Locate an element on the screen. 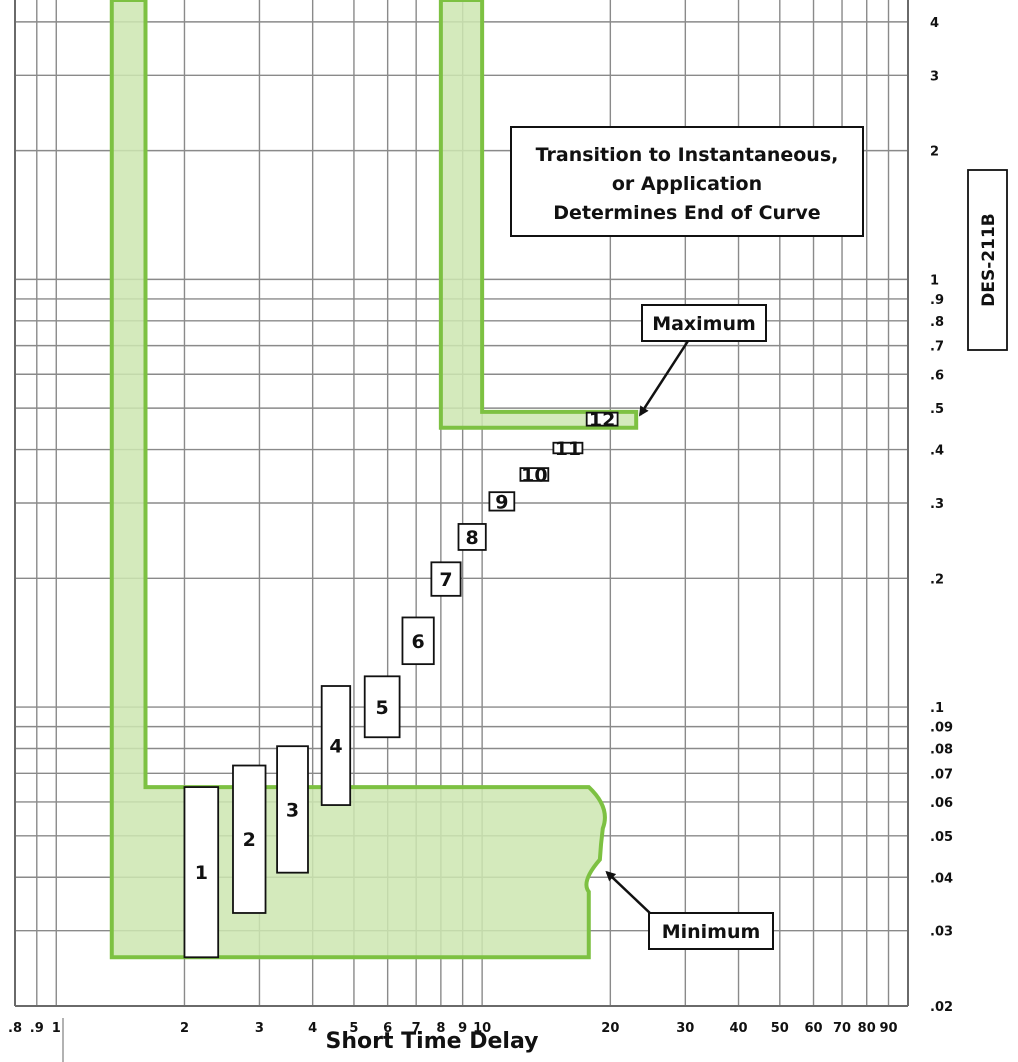  y-tick-label: .7 is located at coordinates (937, 347).